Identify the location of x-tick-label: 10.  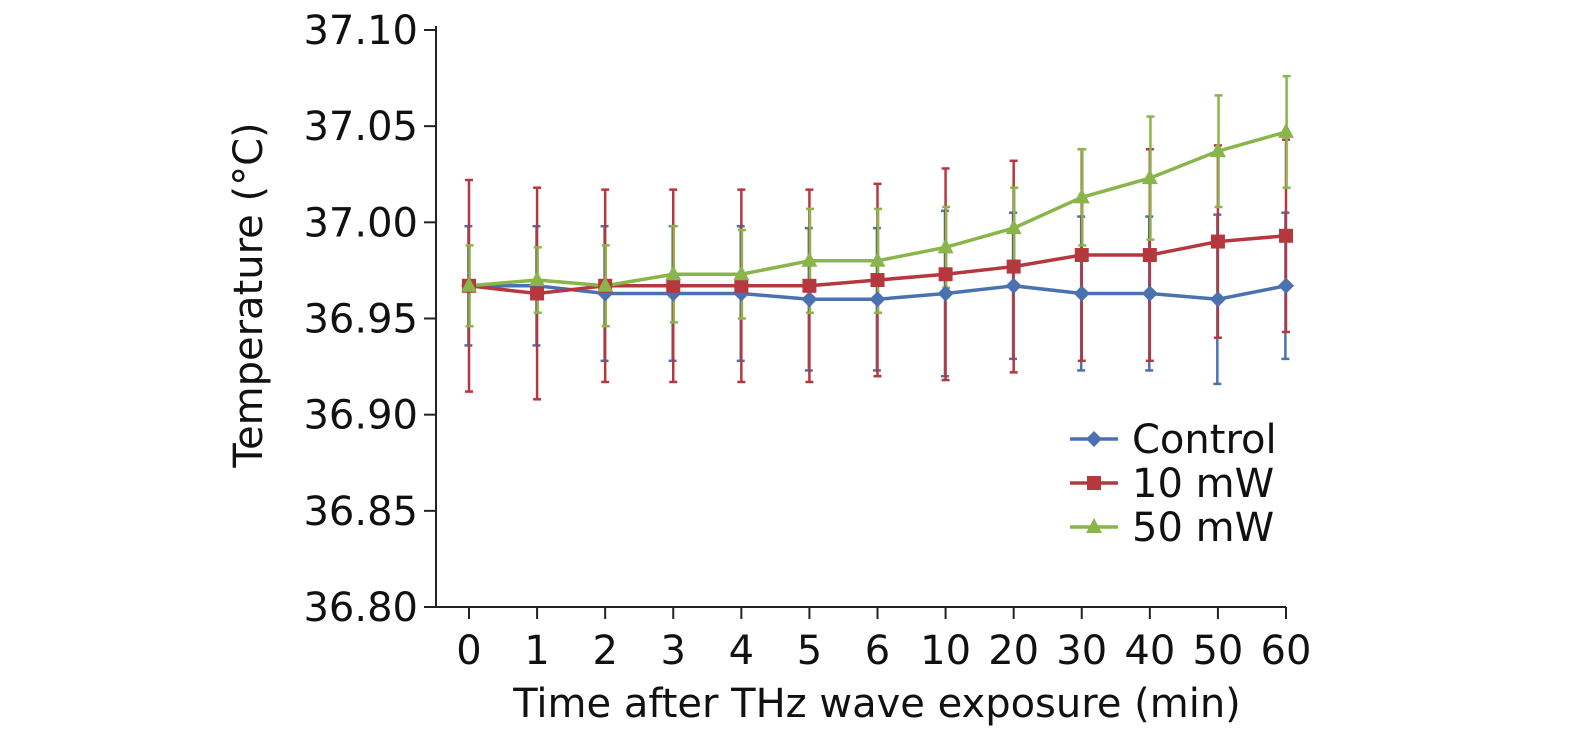
(945, 651).